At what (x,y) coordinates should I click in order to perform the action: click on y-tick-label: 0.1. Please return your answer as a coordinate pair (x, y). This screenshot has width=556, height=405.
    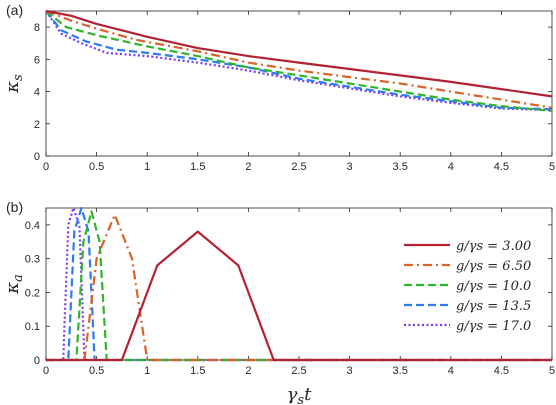
    Looking at the image, I should click on (32, 327).